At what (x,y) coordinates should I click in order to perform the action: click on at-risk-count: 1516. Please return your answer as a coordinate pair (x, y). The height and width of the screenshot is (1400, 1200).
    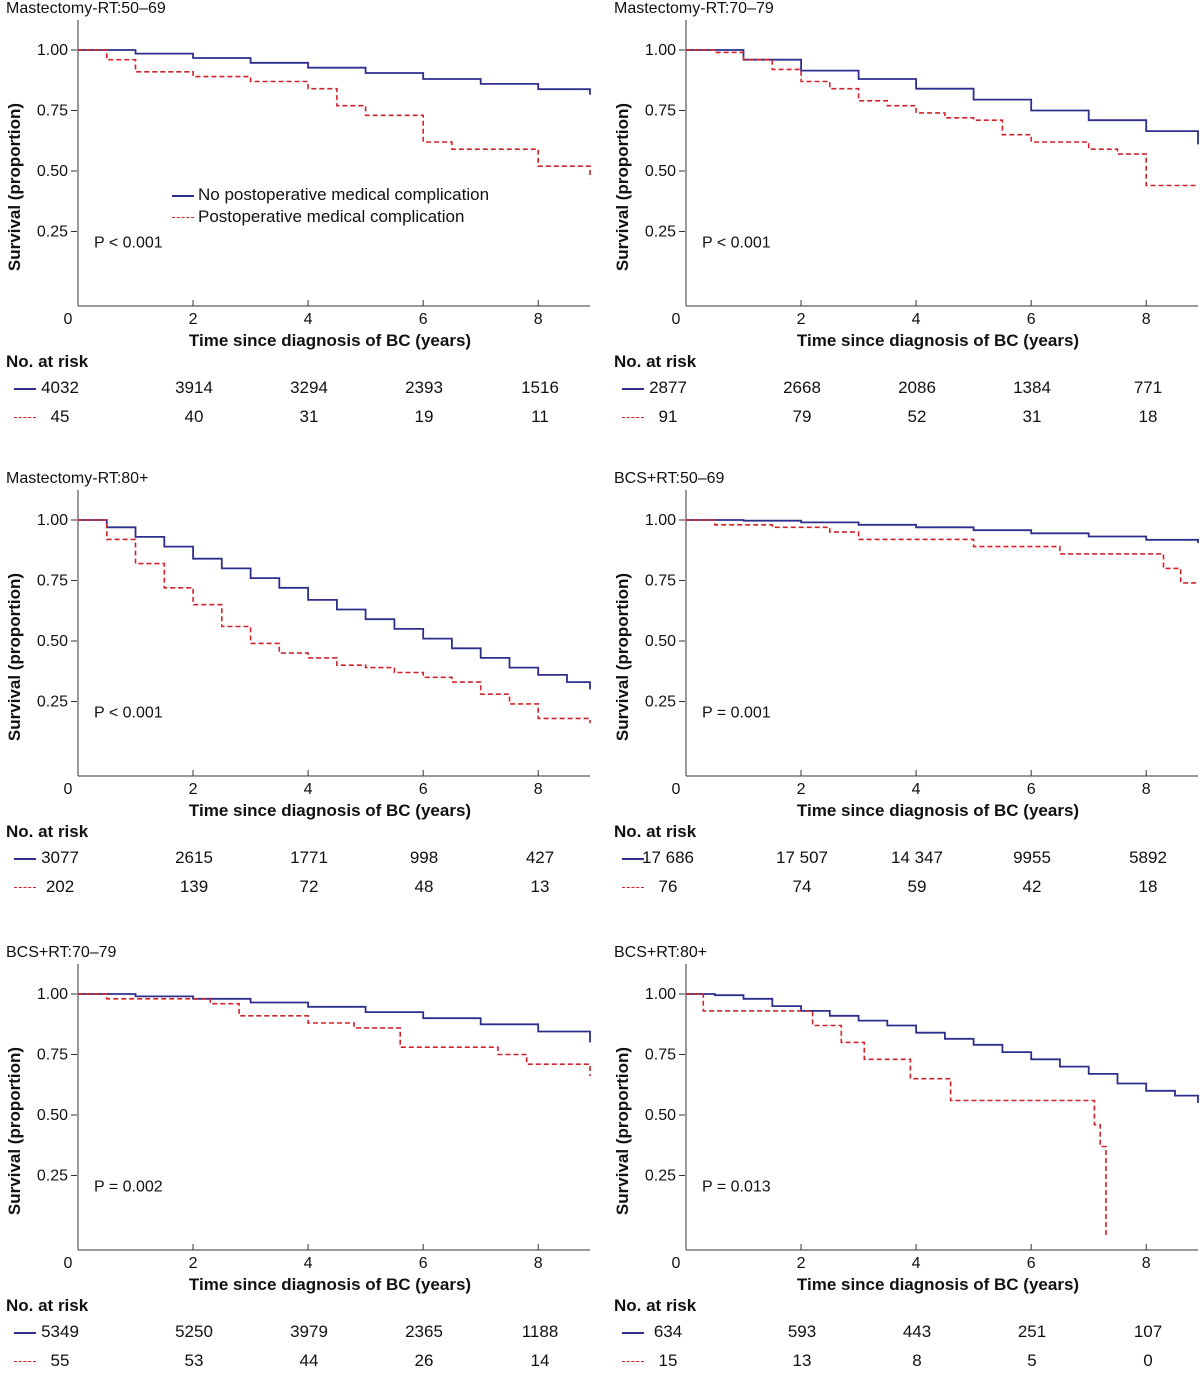
    Looking at the image, I should click on (540, 387).